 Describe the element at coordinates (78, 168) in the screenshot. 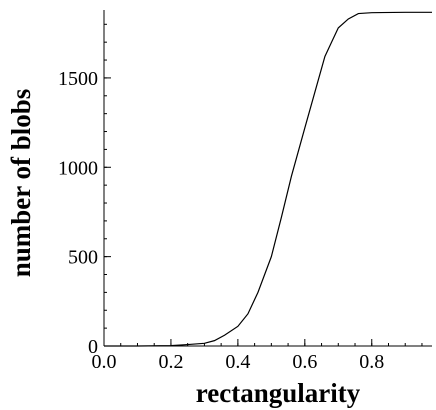

I see `y-tick-label: 1000` at that location.